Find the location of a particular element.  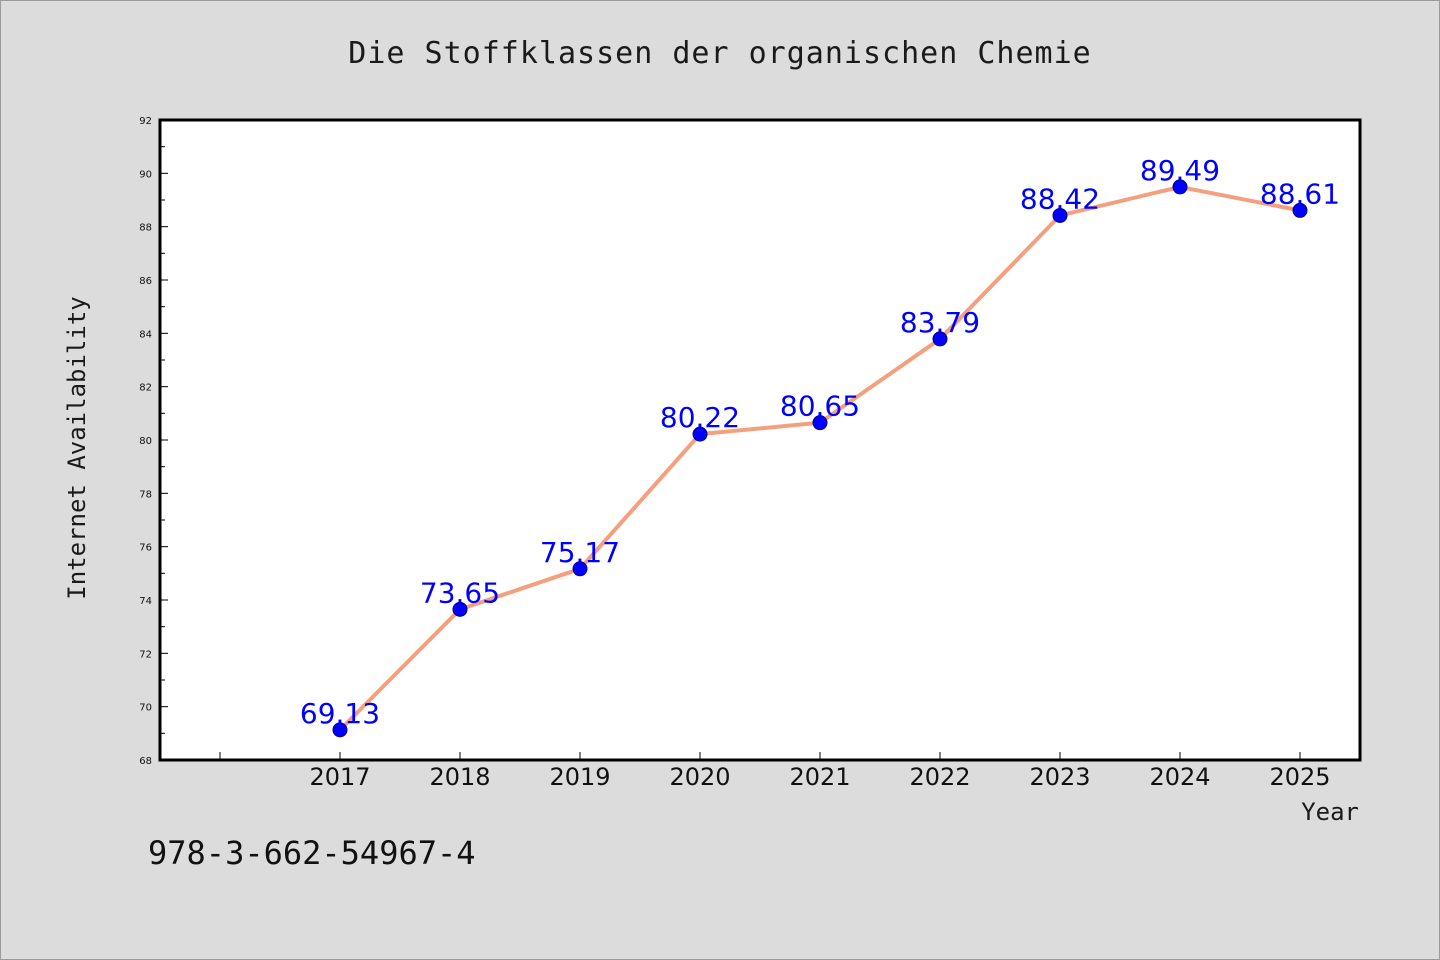

y-tick-label: 78 is located at coordinates (145, 494).